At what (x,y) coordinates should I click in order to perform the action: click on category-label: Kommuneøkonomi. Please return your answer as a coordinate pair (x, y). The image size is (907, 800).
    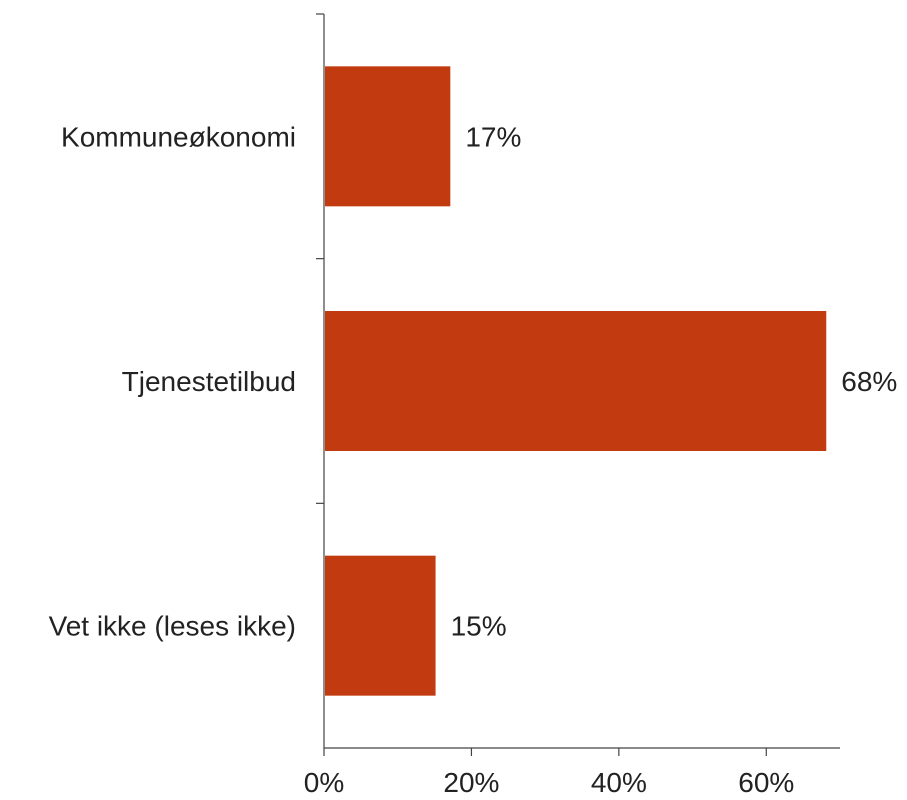
    Looking at the image, I should click on (178, 136).